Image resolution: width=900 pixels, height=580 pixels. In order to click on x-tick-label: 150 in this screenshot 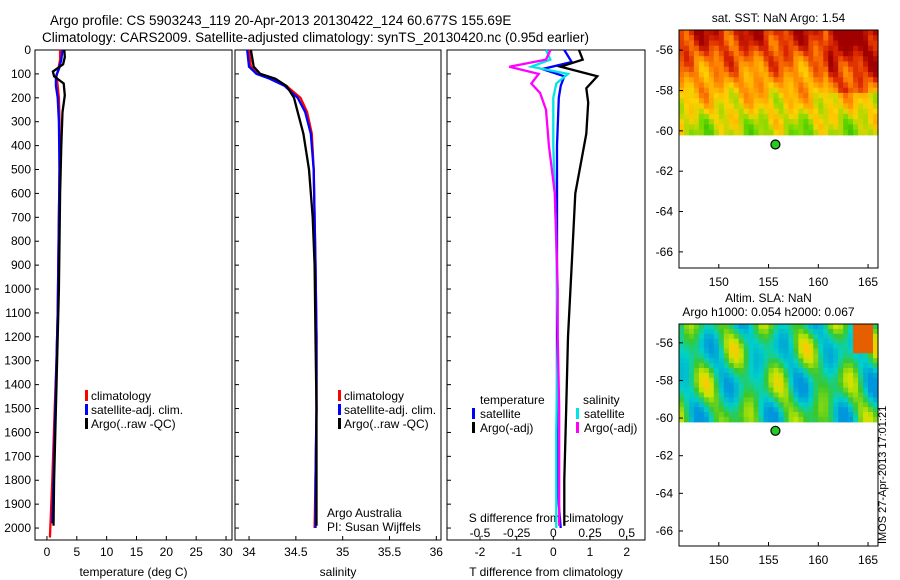, I will do `click(719, 282)`.